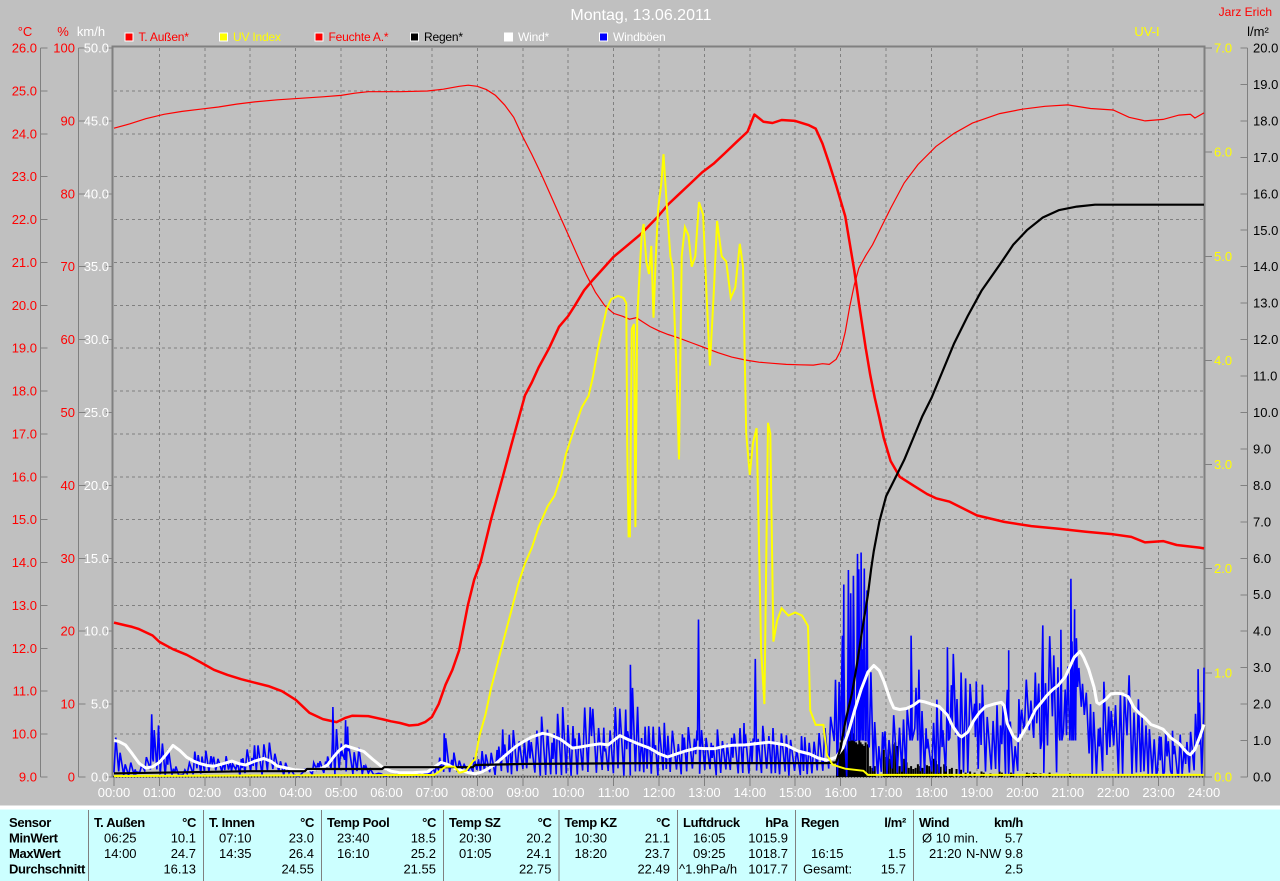 Image resolution: width=1280 pixels, height=881 pixels. I want to click on svg-text: 12.0, so click(24, 648).